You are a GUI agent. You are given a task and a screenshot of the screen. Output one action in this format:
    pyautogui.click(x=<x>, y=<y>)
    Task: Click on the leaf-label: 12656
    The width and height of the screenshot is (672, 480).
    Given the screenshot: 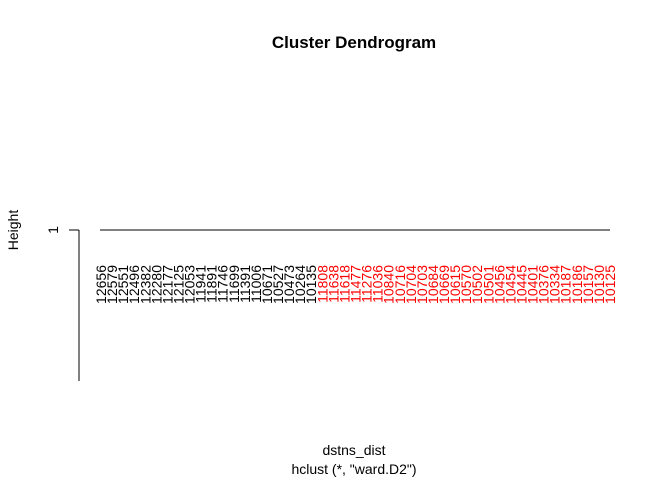 What is the action you would take?
    pyautogui.click(x=101, y=284)
    